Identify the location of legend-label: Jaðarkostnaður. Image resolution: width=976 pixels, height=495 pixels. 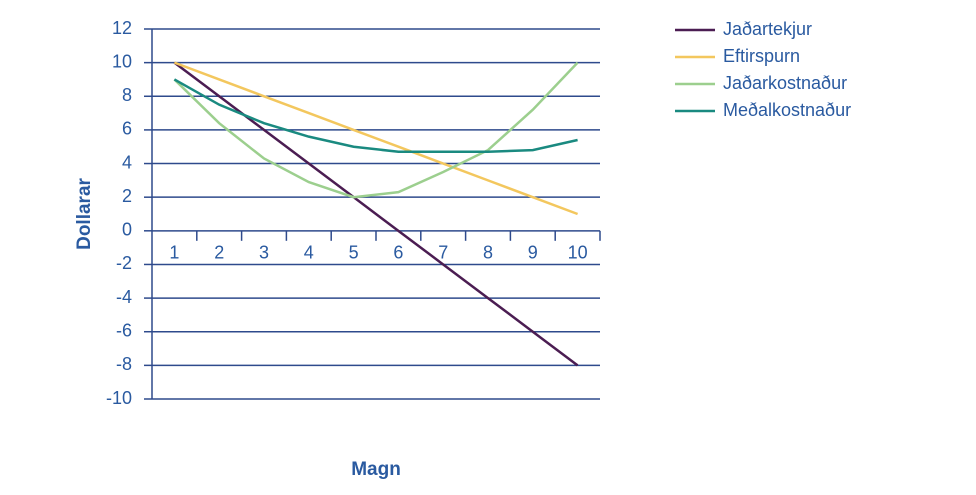
(785, 83).